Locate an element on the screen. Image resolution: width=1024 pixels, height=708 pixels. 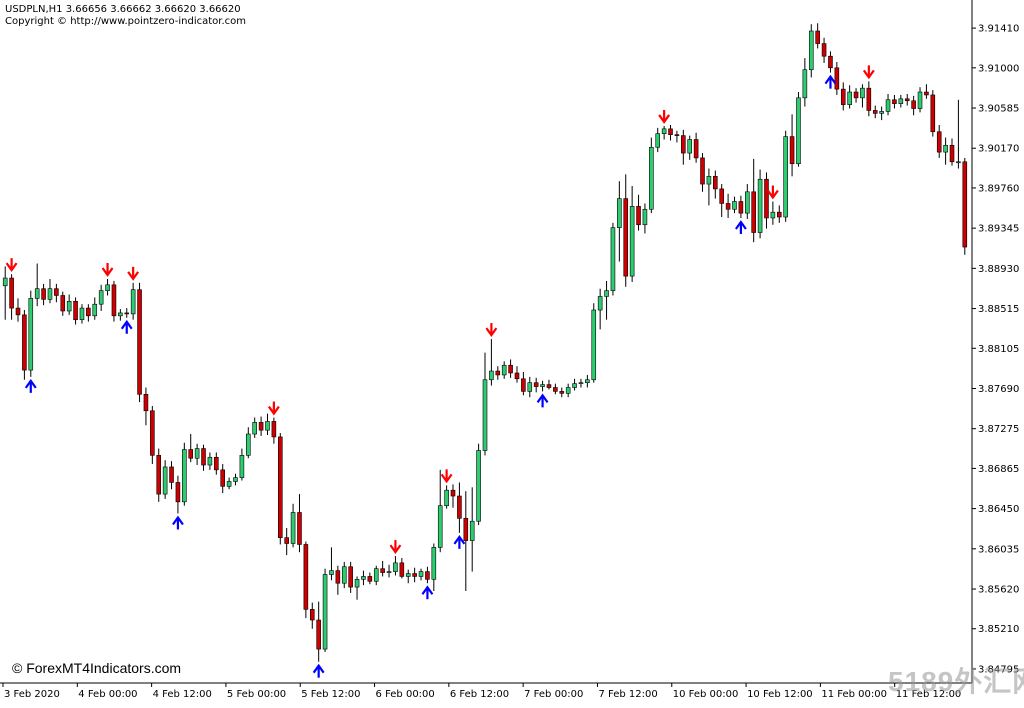
time-tick-label: 3 Feb 2020 is located at coordinates (32, 694).